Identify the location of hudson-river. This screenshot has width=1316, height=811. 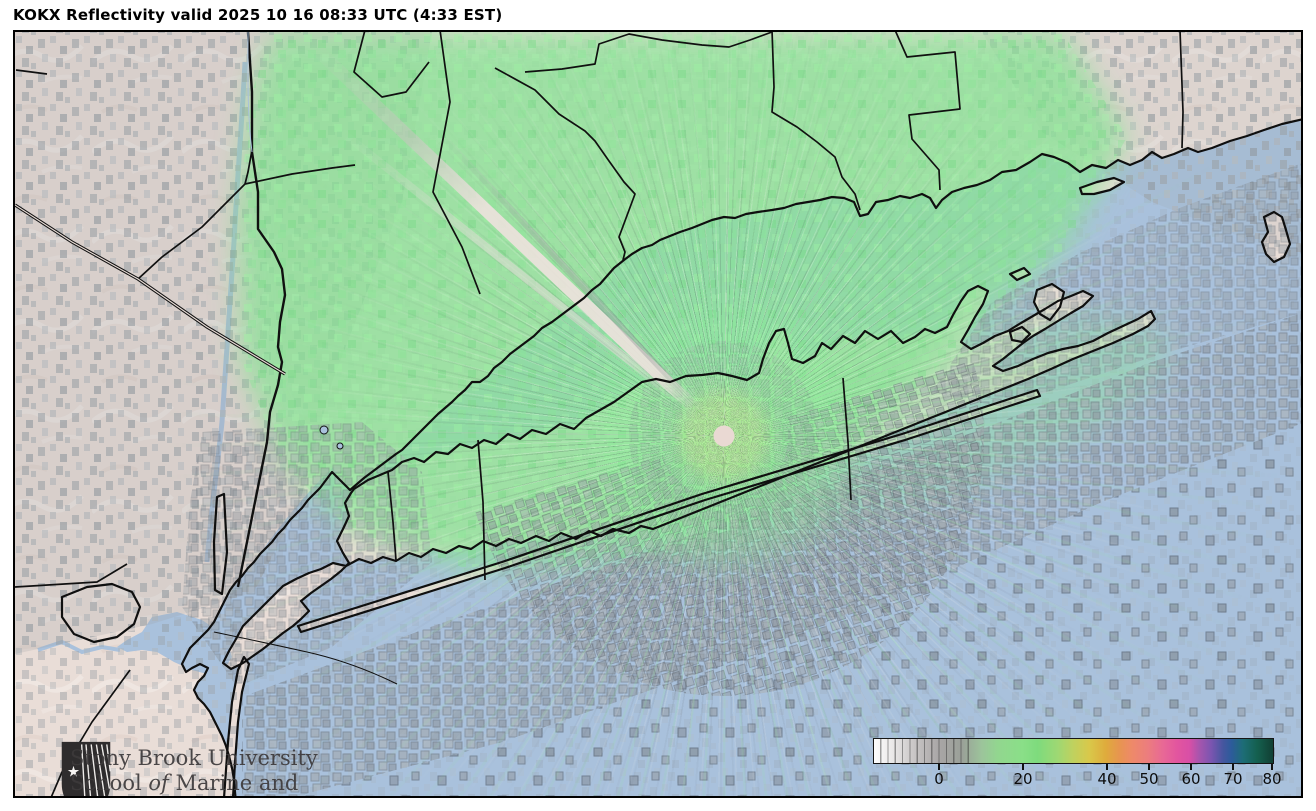
(250, 92).